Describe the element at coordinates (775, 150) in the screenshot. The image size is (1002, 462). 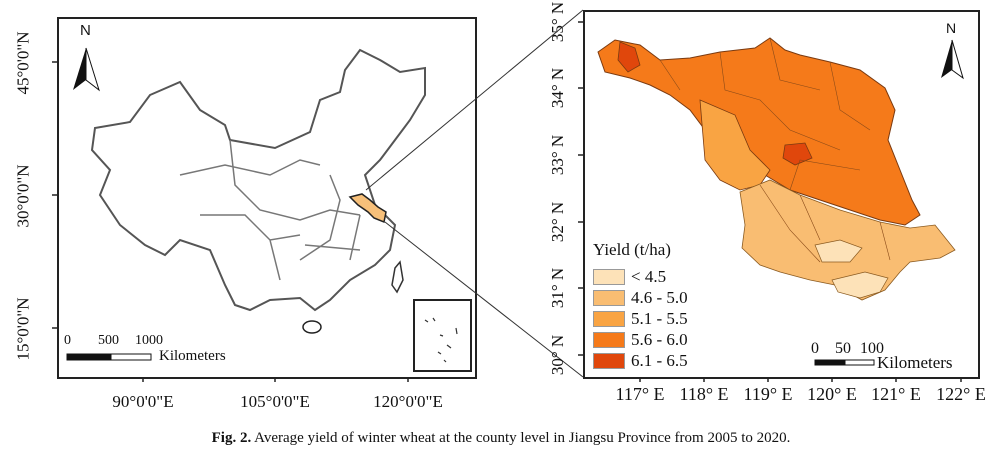
I see `county-borders` at that location.